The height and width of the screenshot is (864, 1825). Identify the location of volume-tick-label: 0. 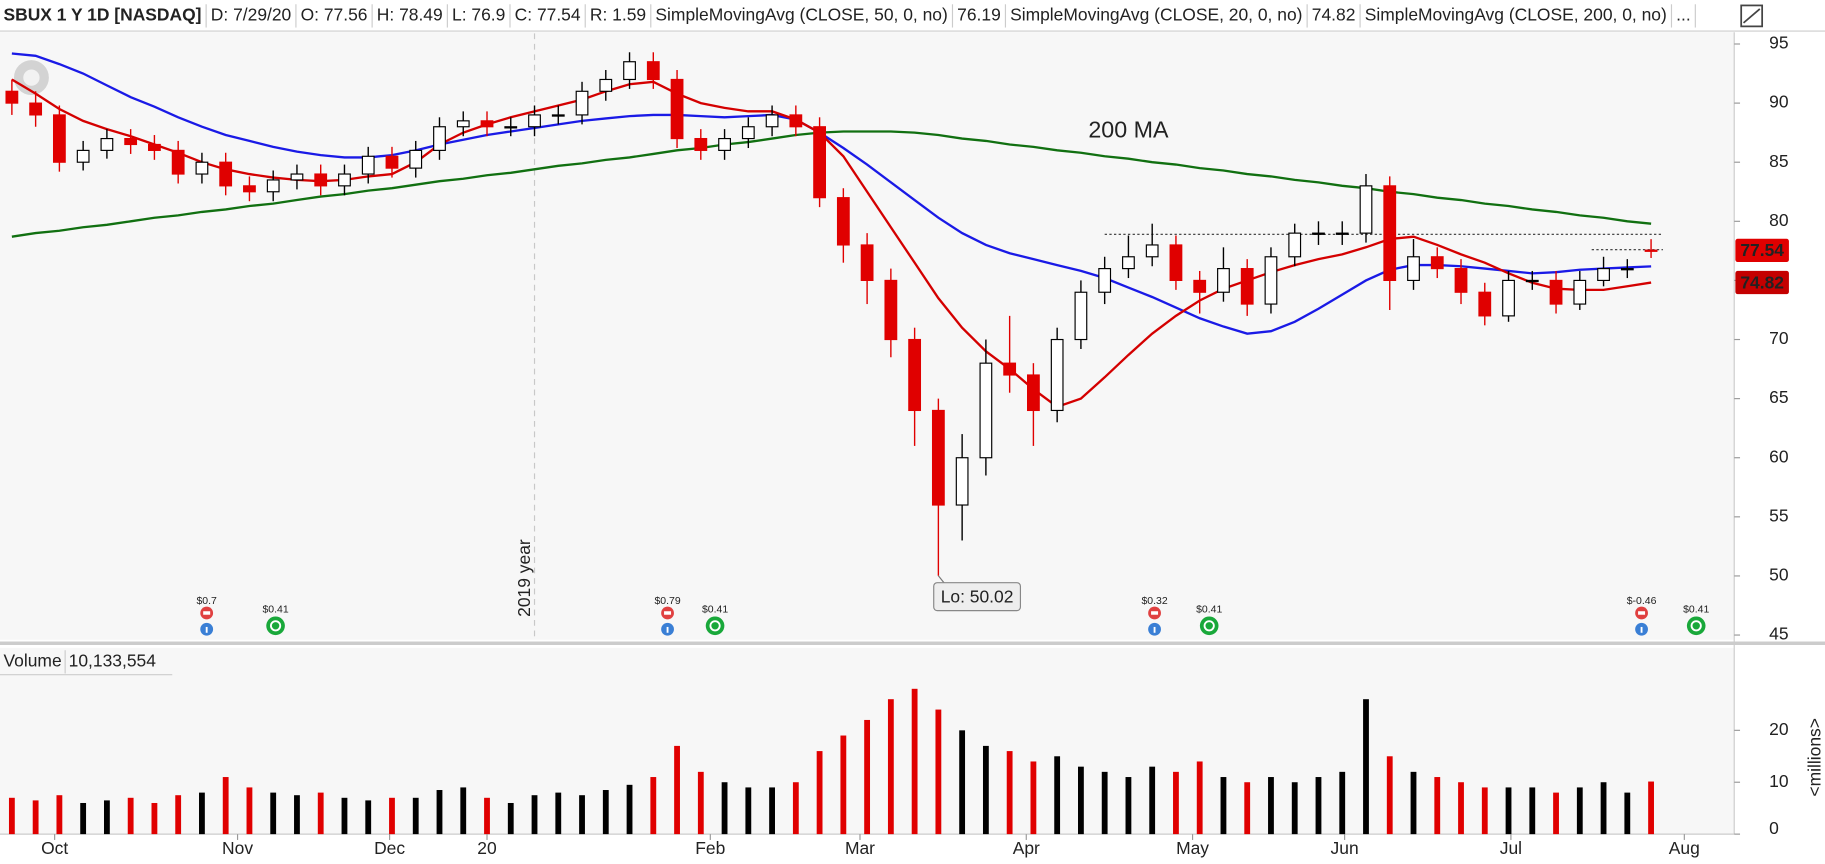
(1774, 828).